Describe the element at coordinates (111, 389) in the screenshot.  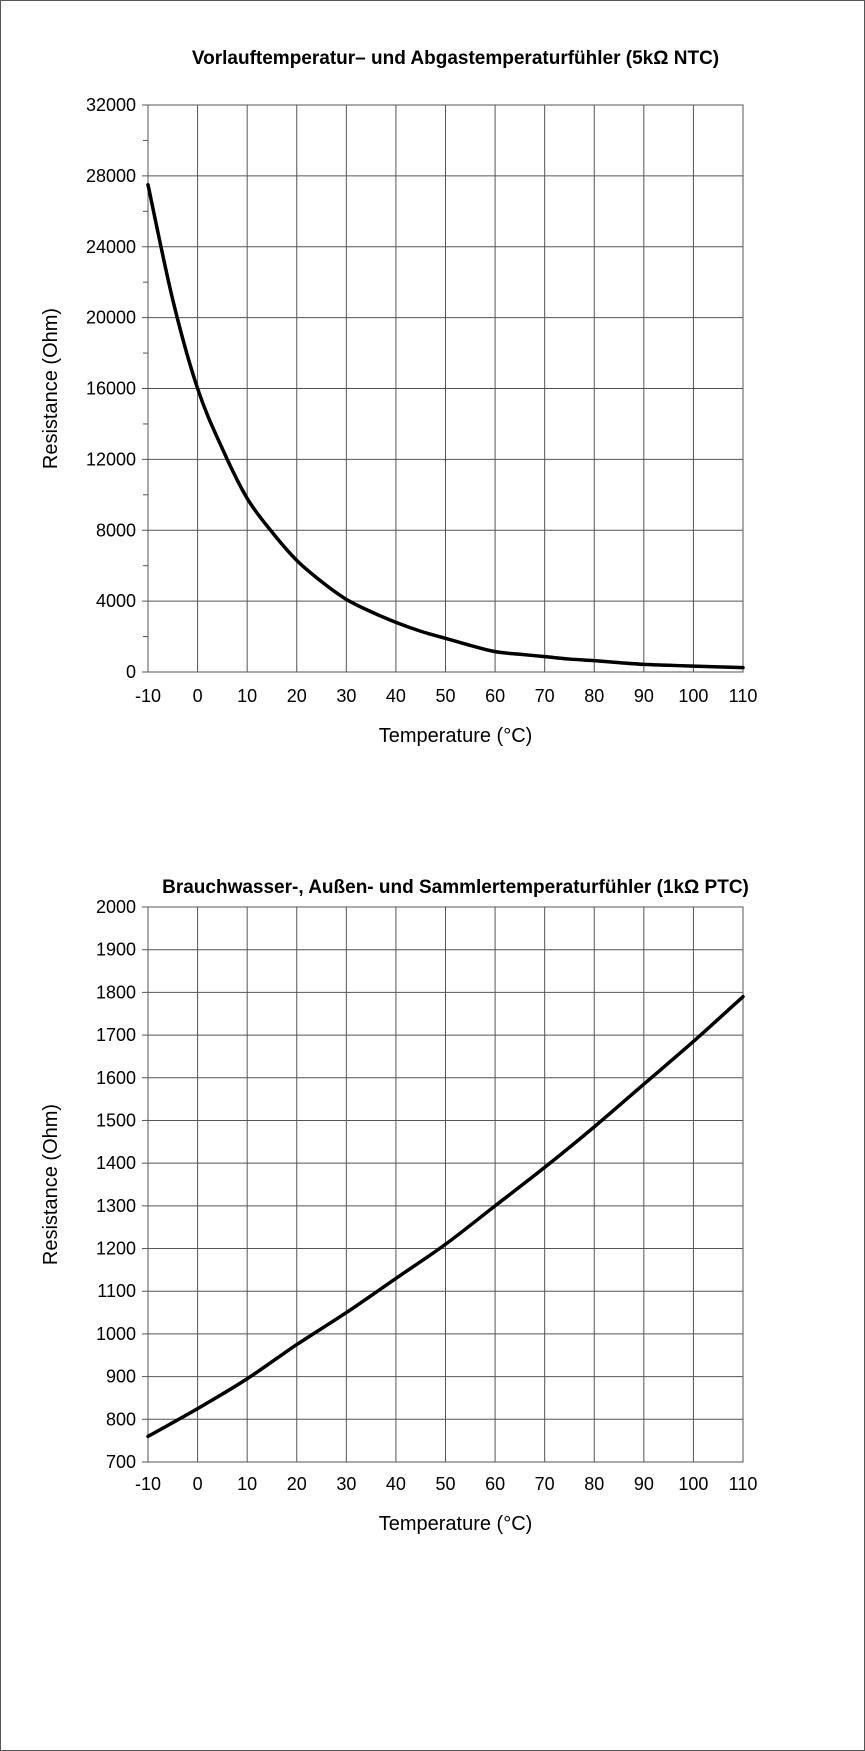
I see `y-tick-label: 16000` at that location.